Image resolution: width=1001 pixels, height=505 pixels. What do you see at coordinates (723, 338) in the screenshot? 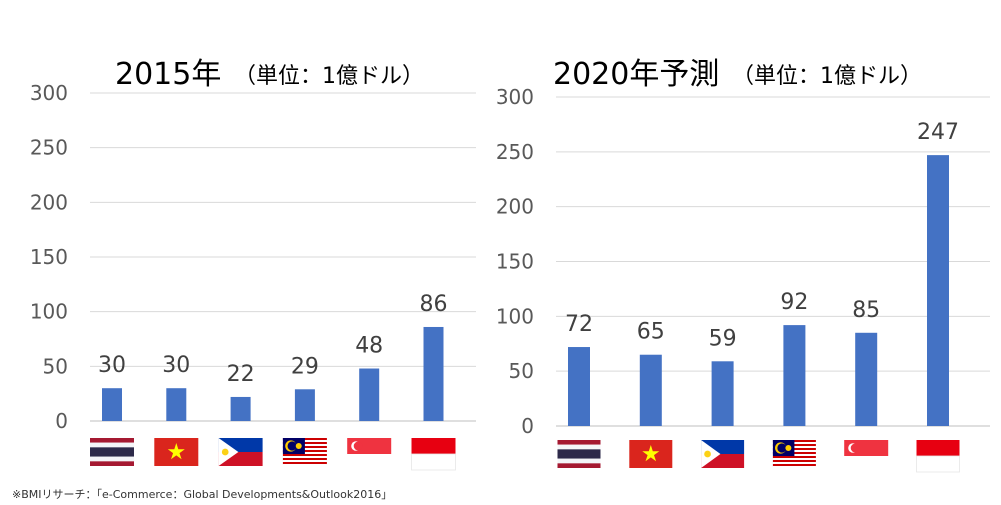
I see `data-label: 59` at bounding box center [723, 338].